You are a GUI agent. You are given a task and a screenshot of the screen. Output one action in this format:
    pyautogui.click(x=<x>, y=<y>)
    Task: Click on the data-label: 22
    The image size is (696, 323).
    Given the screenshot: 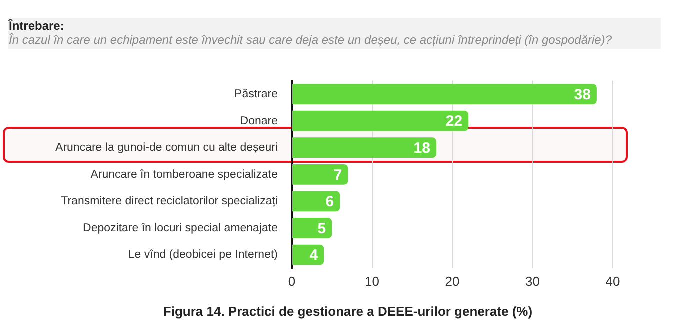 What is the action you would take?
    pyautogui.click(x=454, y=121)
    